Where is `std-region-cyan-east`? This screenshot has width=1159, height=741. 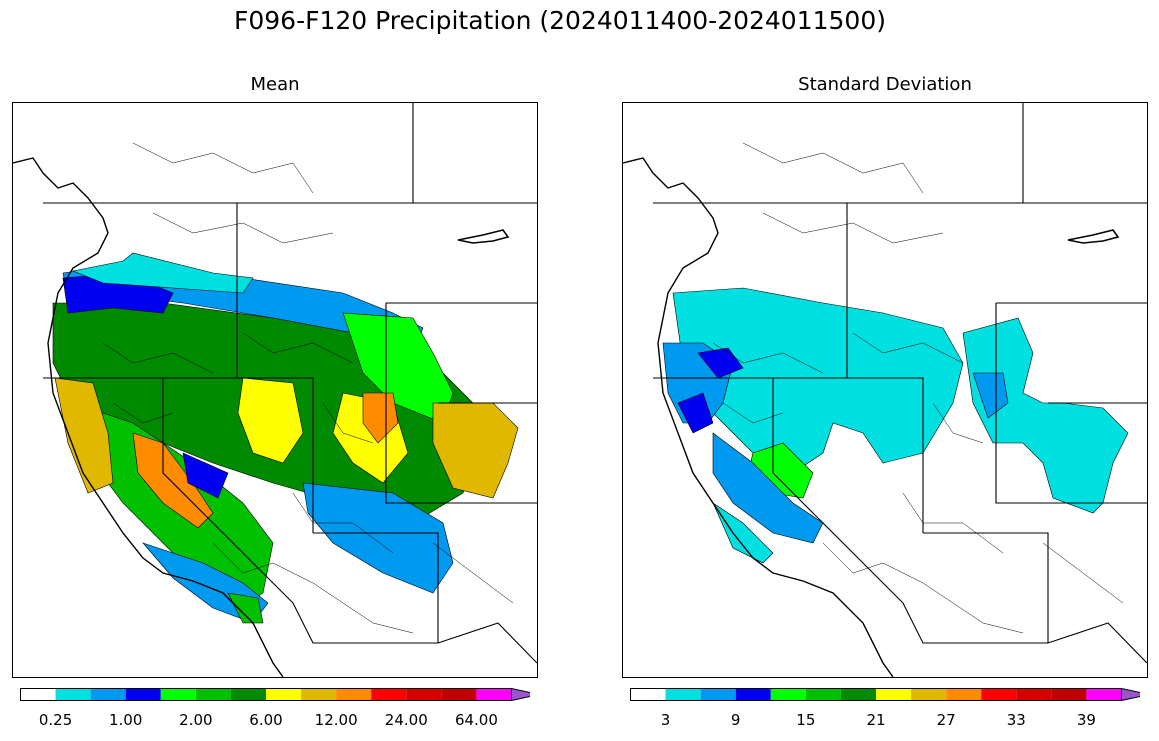
std-region-cyan-east is located at coordinates (1045, 415).